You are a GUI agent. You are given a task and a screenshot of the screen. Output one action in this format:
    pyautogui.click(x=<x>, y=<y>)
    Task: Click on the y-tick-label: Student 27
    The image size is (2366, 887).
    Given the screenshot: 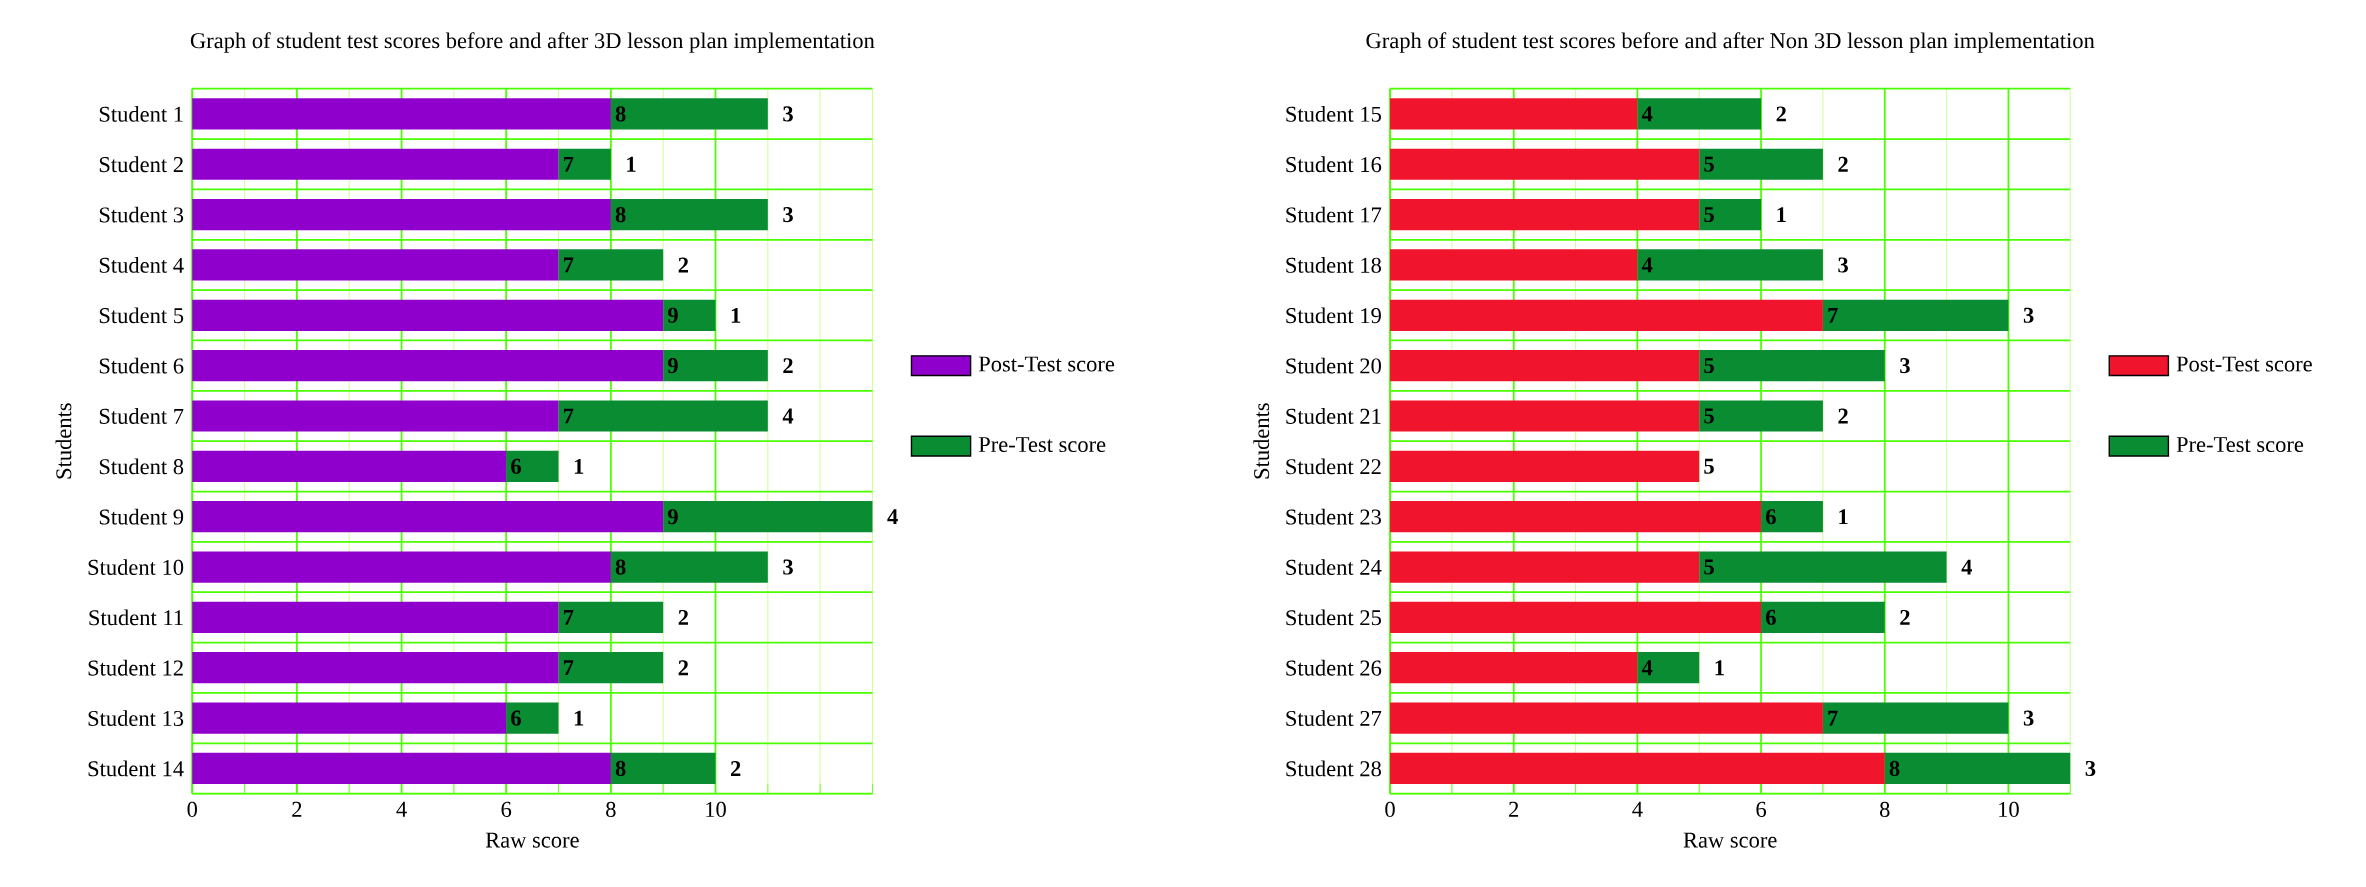 What is the action you would take?
    pyautogui.click(x=1334, y=718)
    